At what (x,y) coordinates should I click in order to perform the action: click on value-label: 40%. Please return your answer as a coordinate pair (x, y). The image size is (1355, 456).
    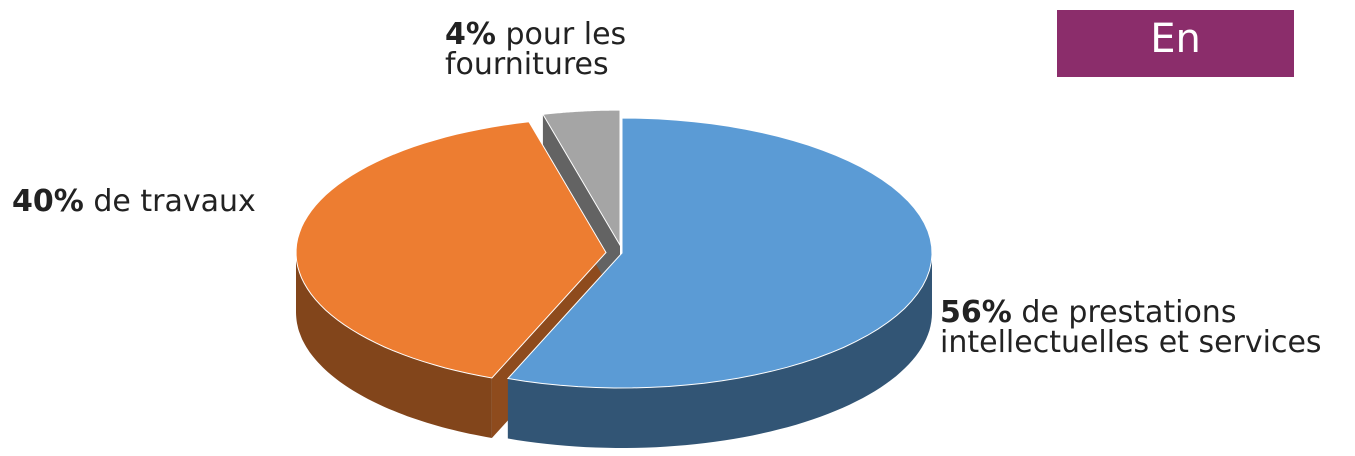
    Looking at the image, I should click on (48, 201).